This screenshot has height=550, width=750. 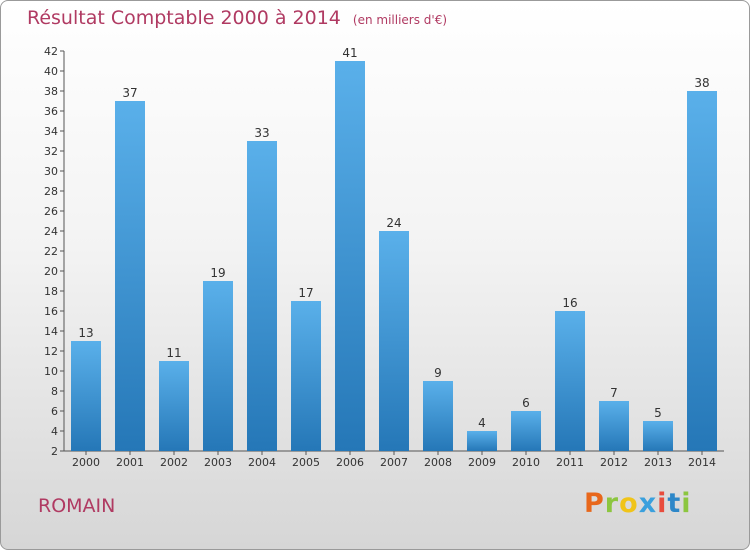 What do you see at coordinates (570, 462) in the screenshot?
I see `x-tick-label-2011: 2011` at bounding box center [570, 462].